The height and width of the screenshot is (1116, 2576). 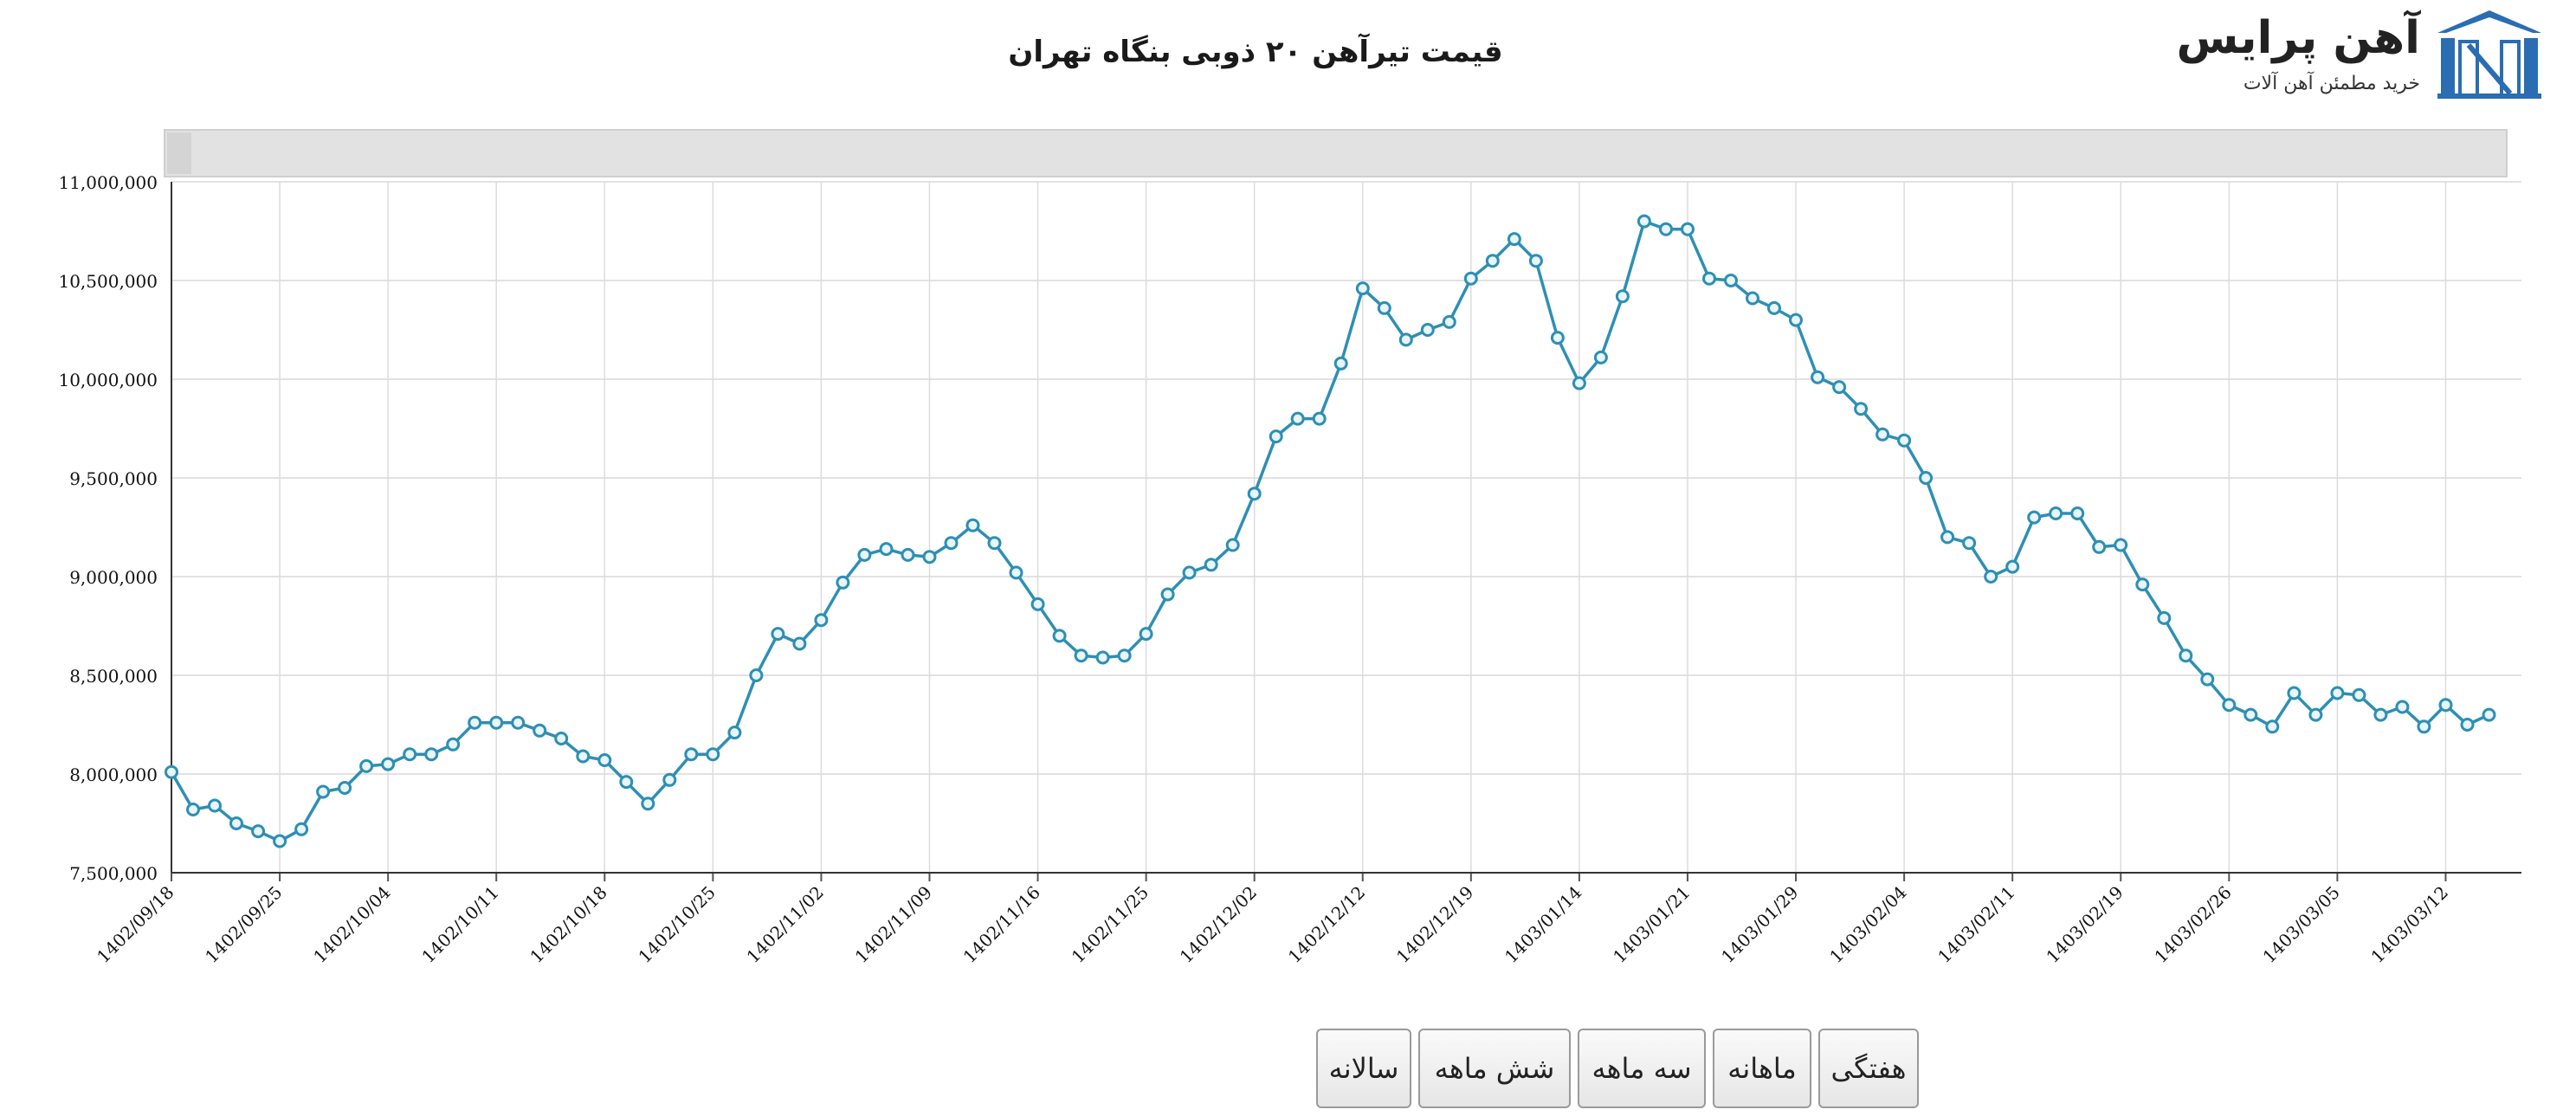 What do you see at coordinates (1336, 153) in the screenshot?
I see `navigator-scrollbar` at bounding box center [1336, 153].